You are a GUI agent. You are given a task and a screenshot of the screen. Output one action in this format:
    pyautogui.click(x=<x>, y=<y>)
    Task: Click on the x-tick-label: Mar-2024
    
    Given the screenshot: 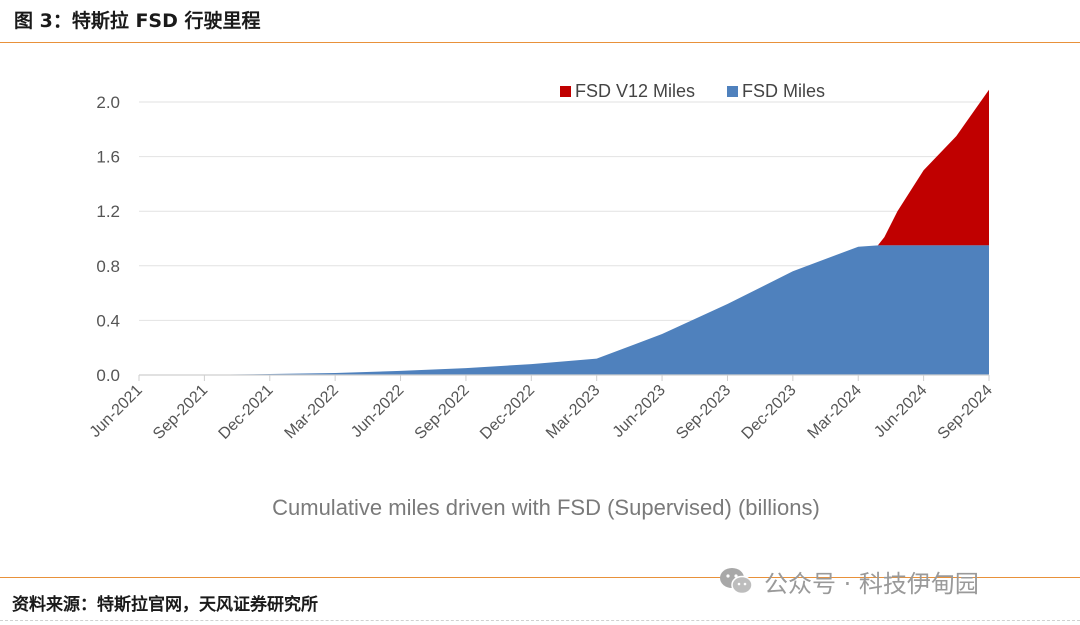 What is the action you would take?
    pyautogui.click(x=835, y=412)
    